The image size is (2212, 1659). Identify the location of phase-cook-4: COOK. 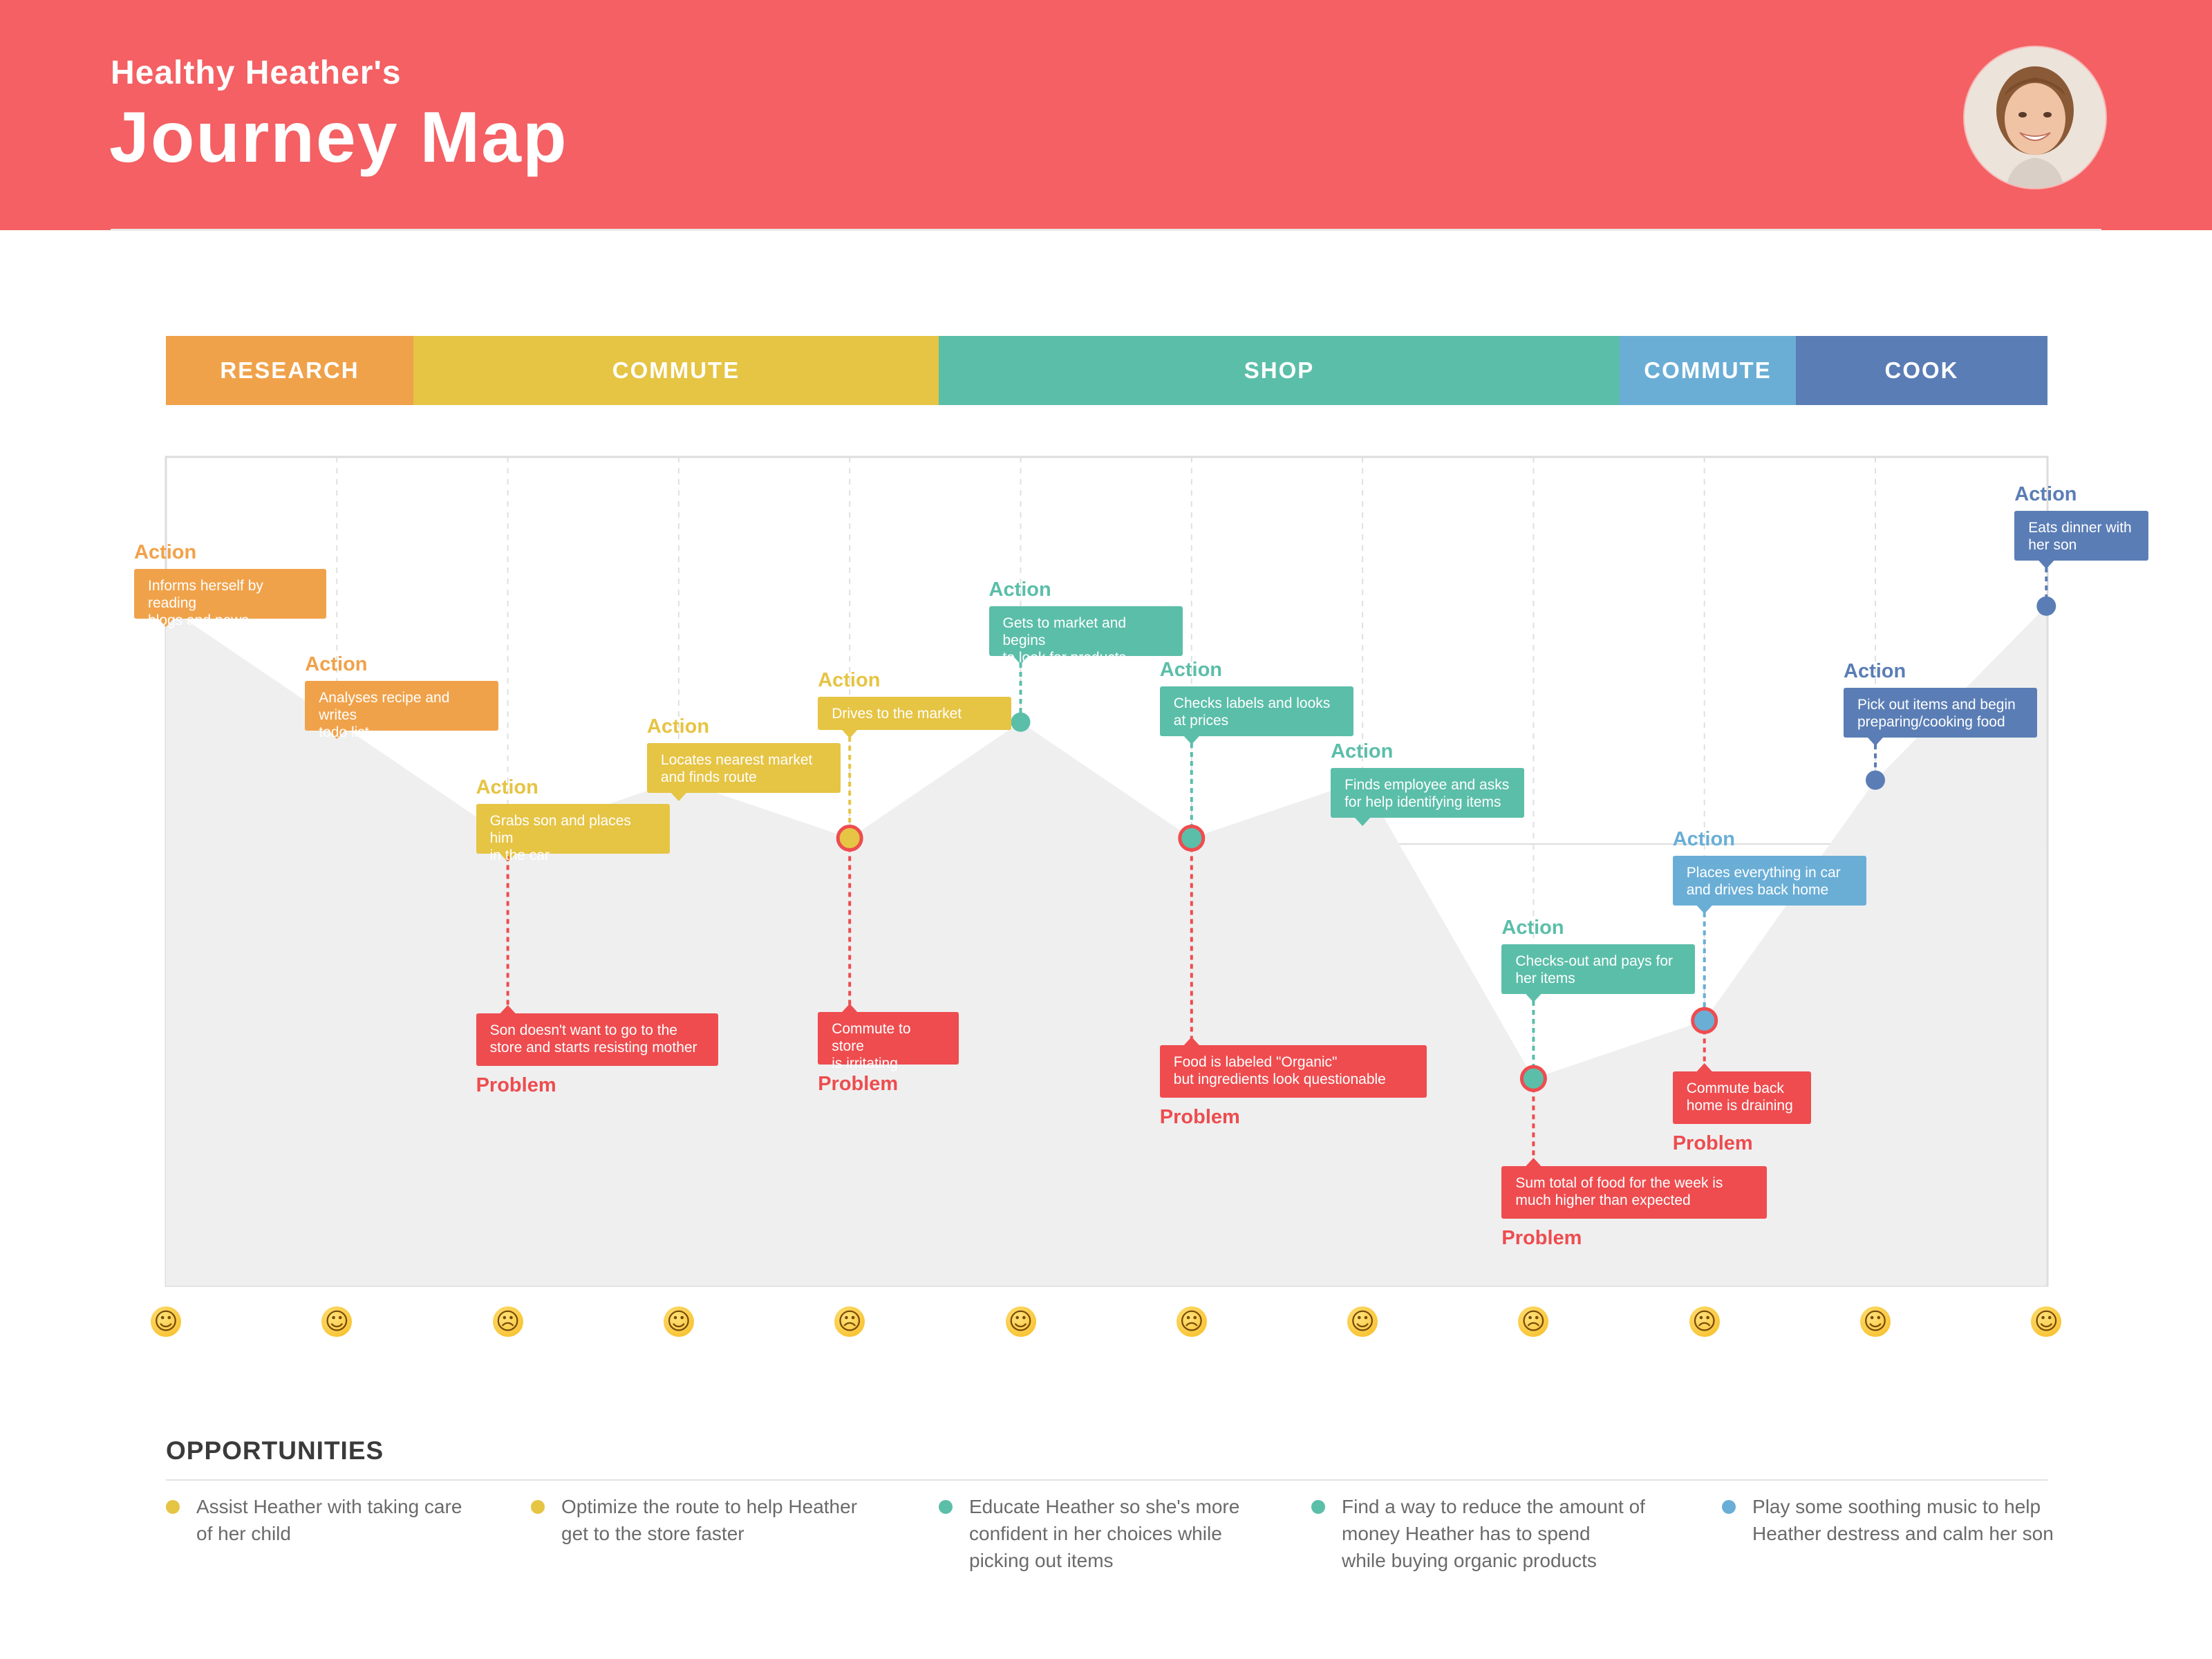
(1921, 371).